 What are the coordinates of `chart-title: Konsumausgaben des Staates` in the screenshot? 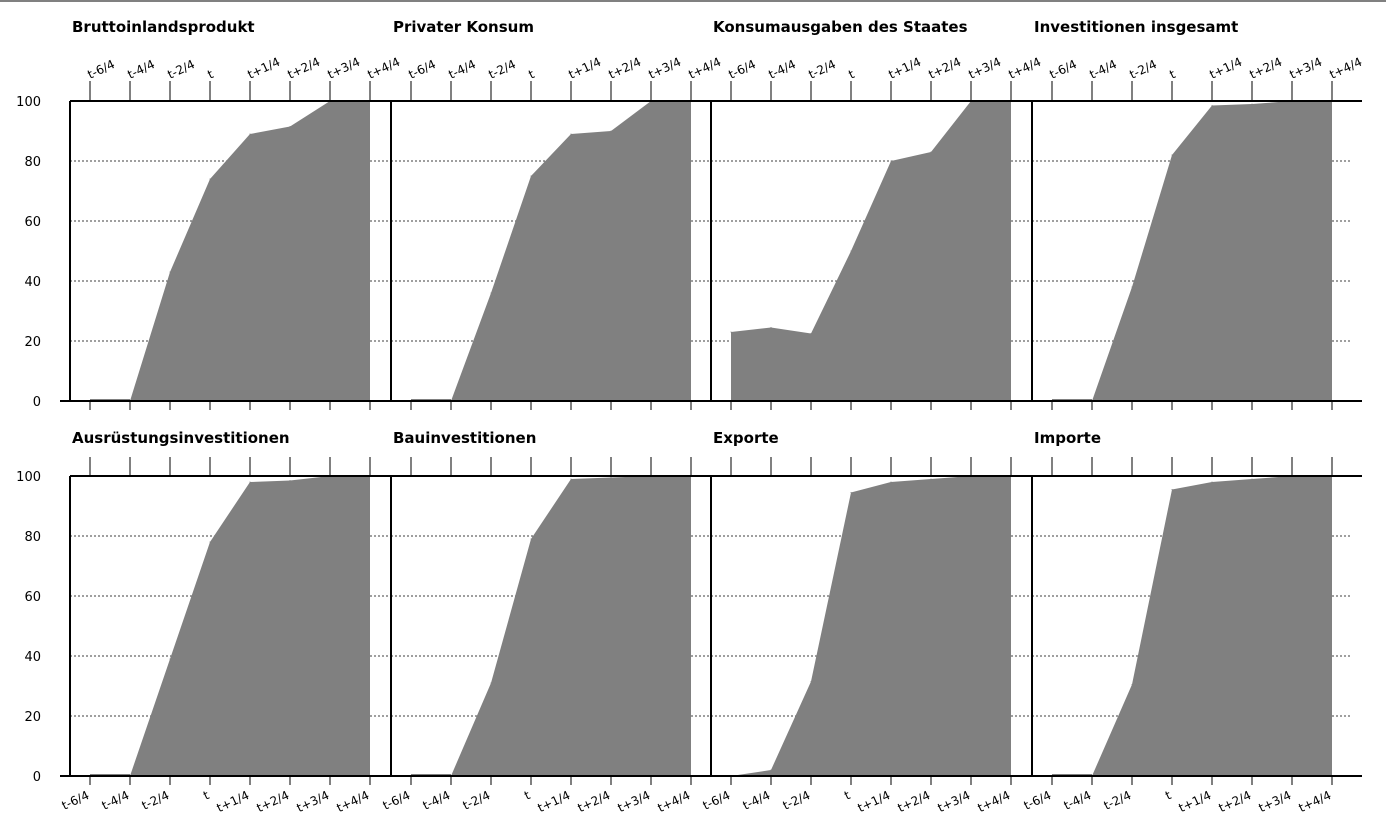 It's located at (840, 27).